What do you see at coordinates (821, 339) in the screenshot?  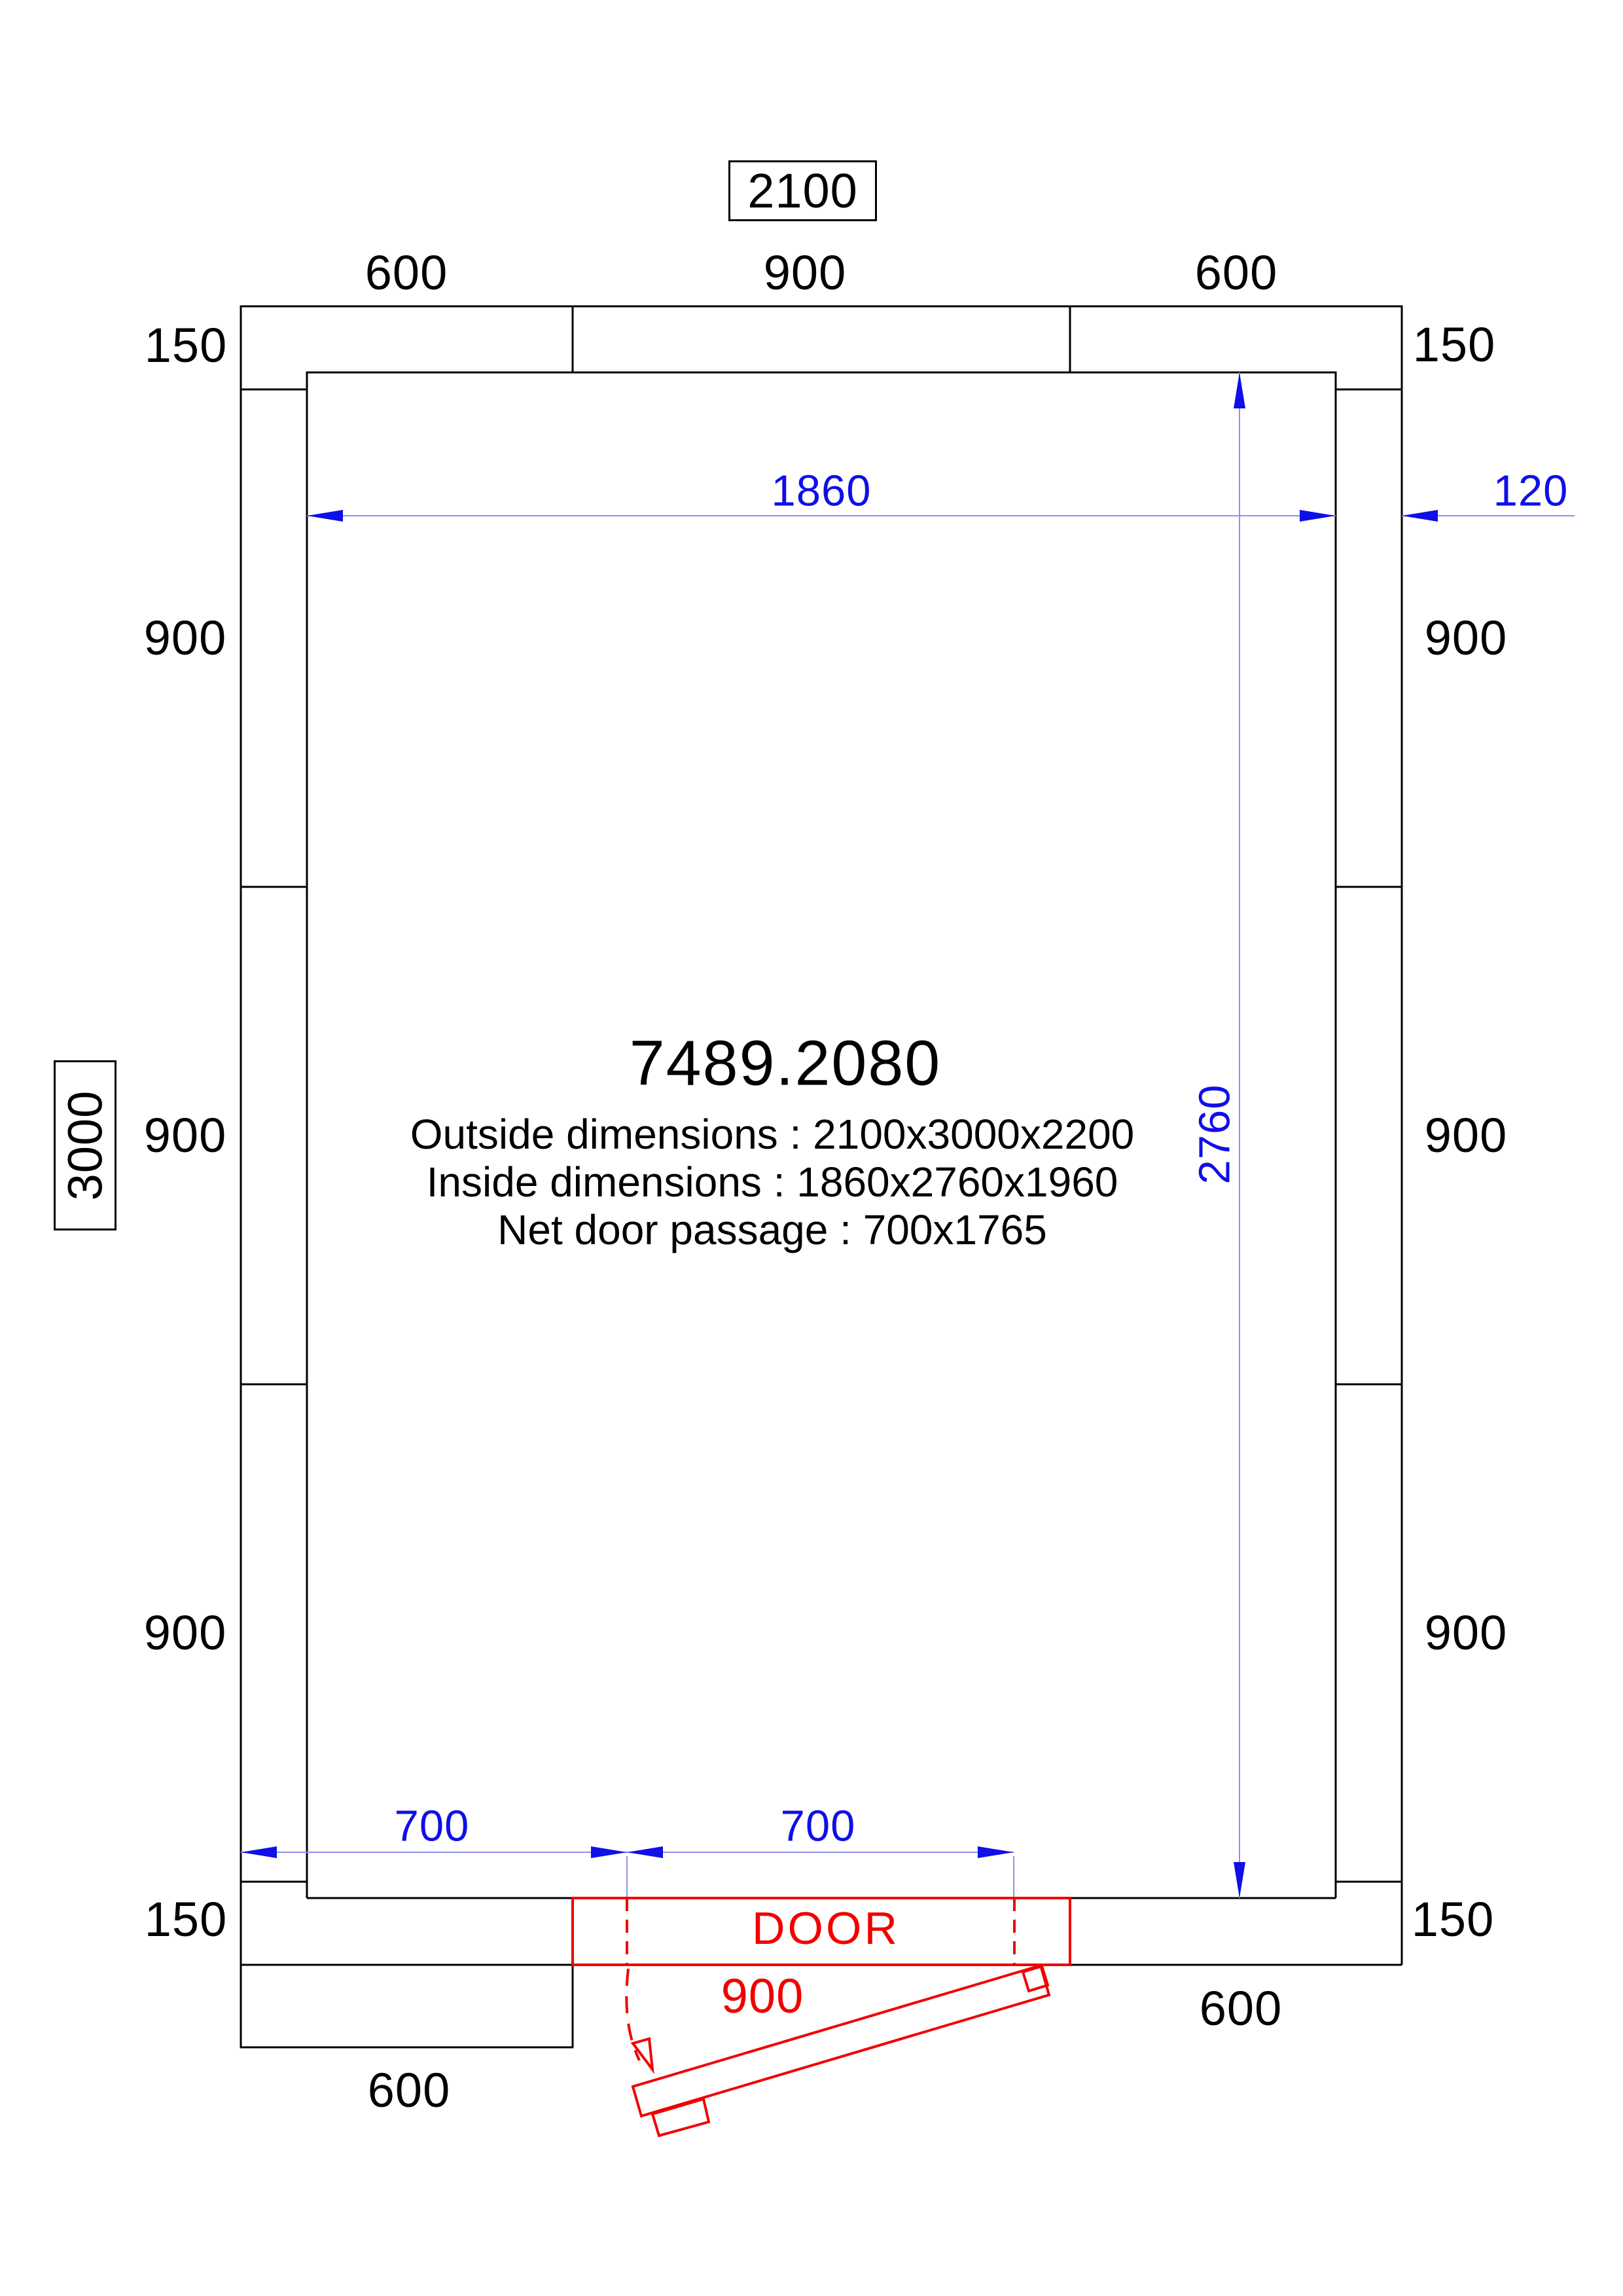 I see `top-panel-dividers` at bounding box center [821, 339].